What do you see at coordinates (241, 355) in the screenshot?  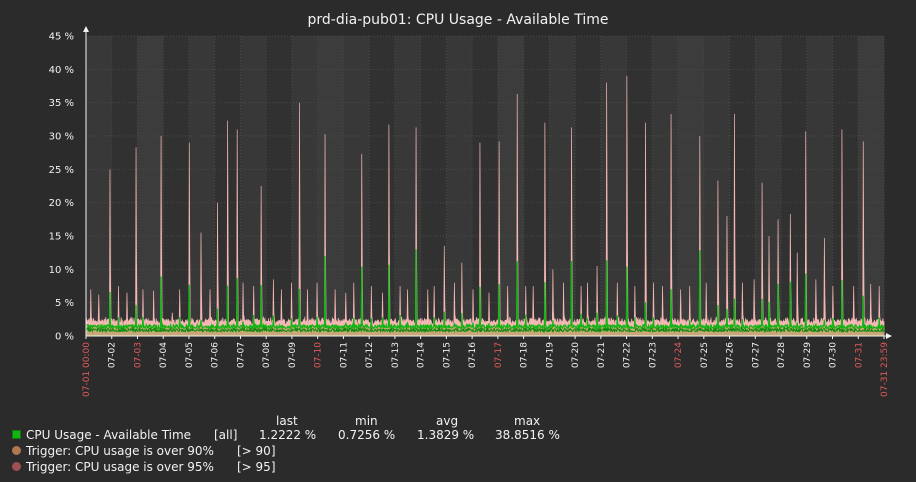 I see `x-tick-label: 07-07` at bounding box center [241, 355].